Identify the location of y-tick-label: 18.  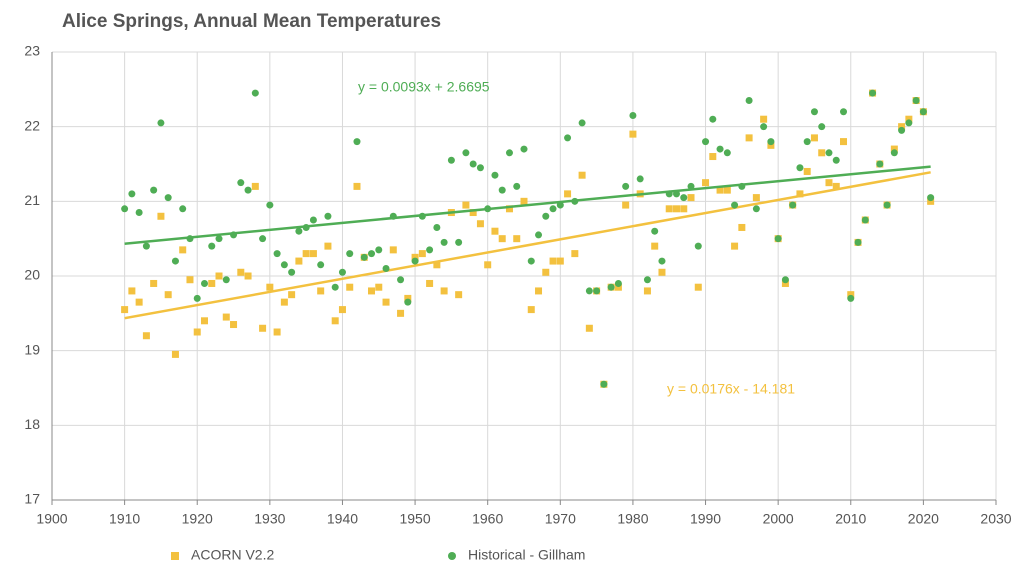
(32, 424).